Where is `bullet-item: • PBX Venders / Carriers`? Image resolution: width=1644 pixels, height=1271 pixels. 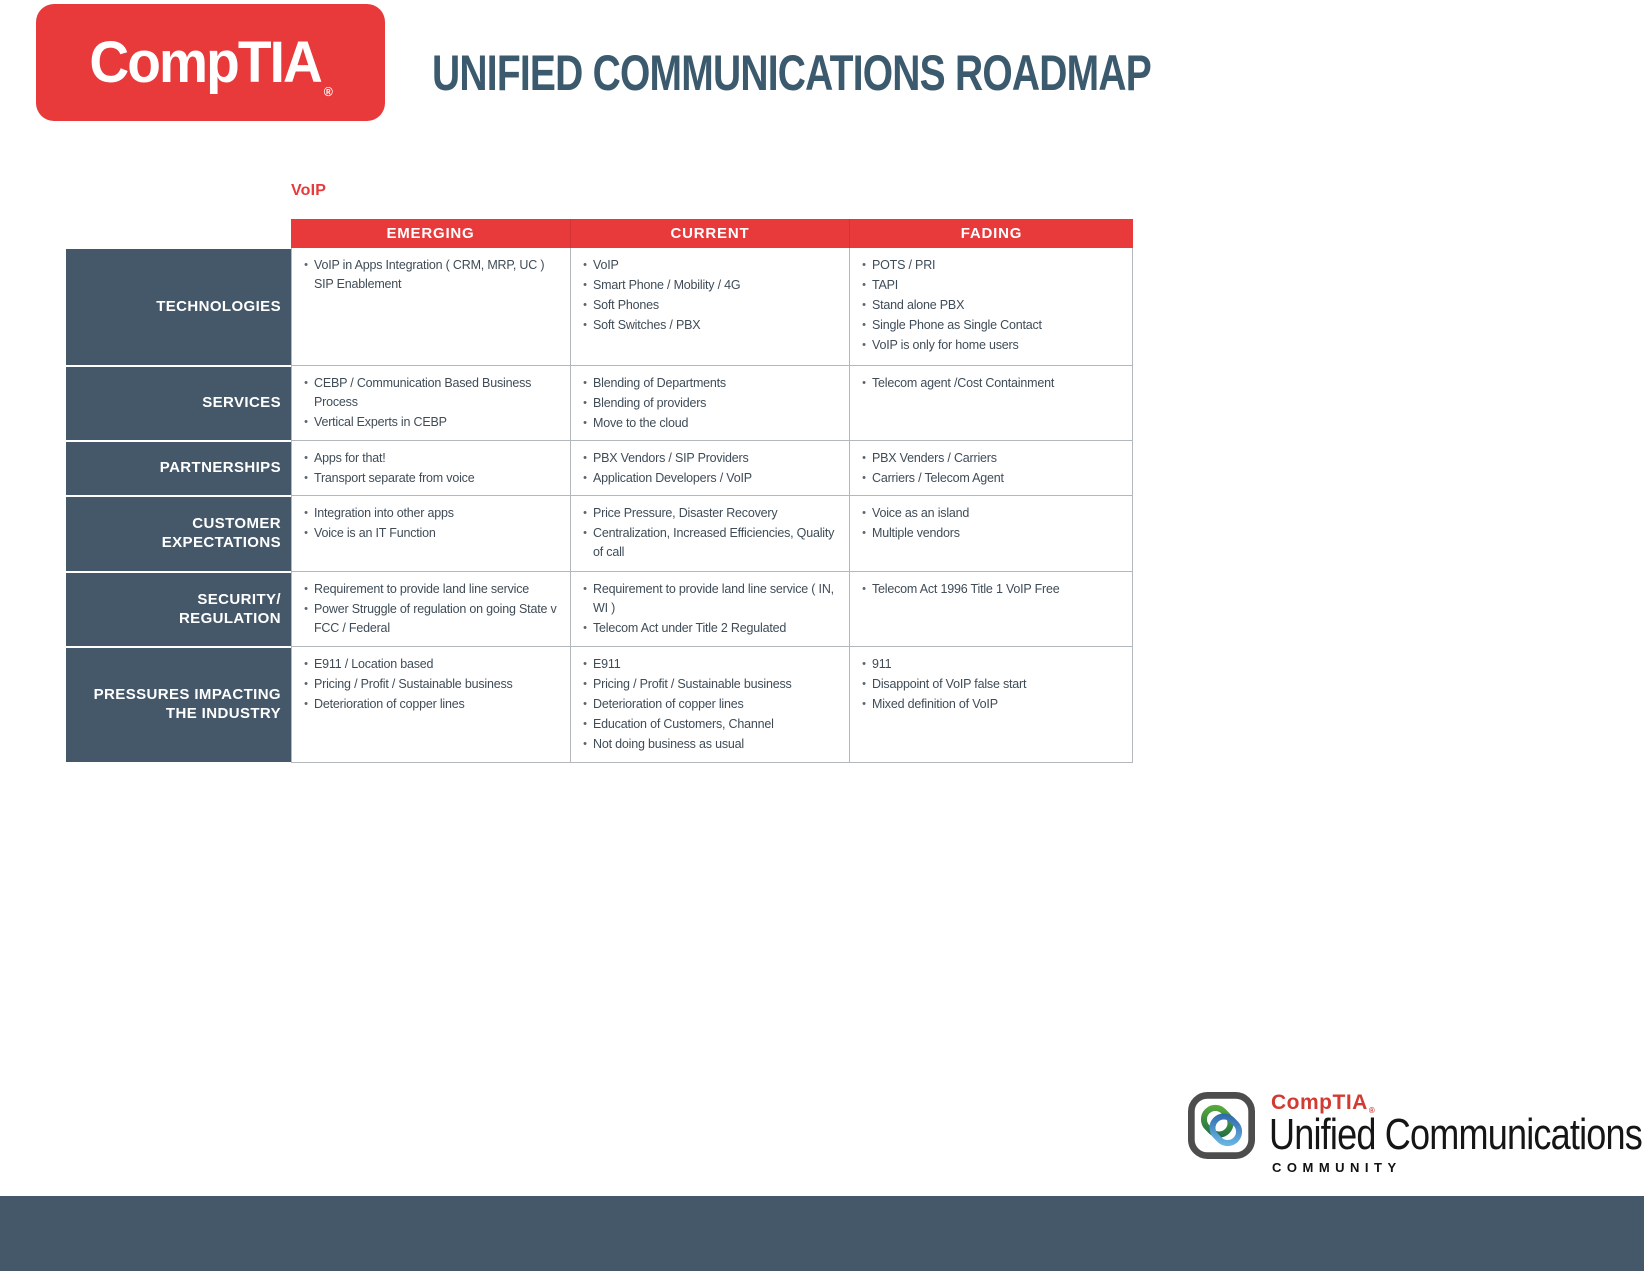
bullet-item: • PBX Venders / Carriers is located at coordinates (991, 458).